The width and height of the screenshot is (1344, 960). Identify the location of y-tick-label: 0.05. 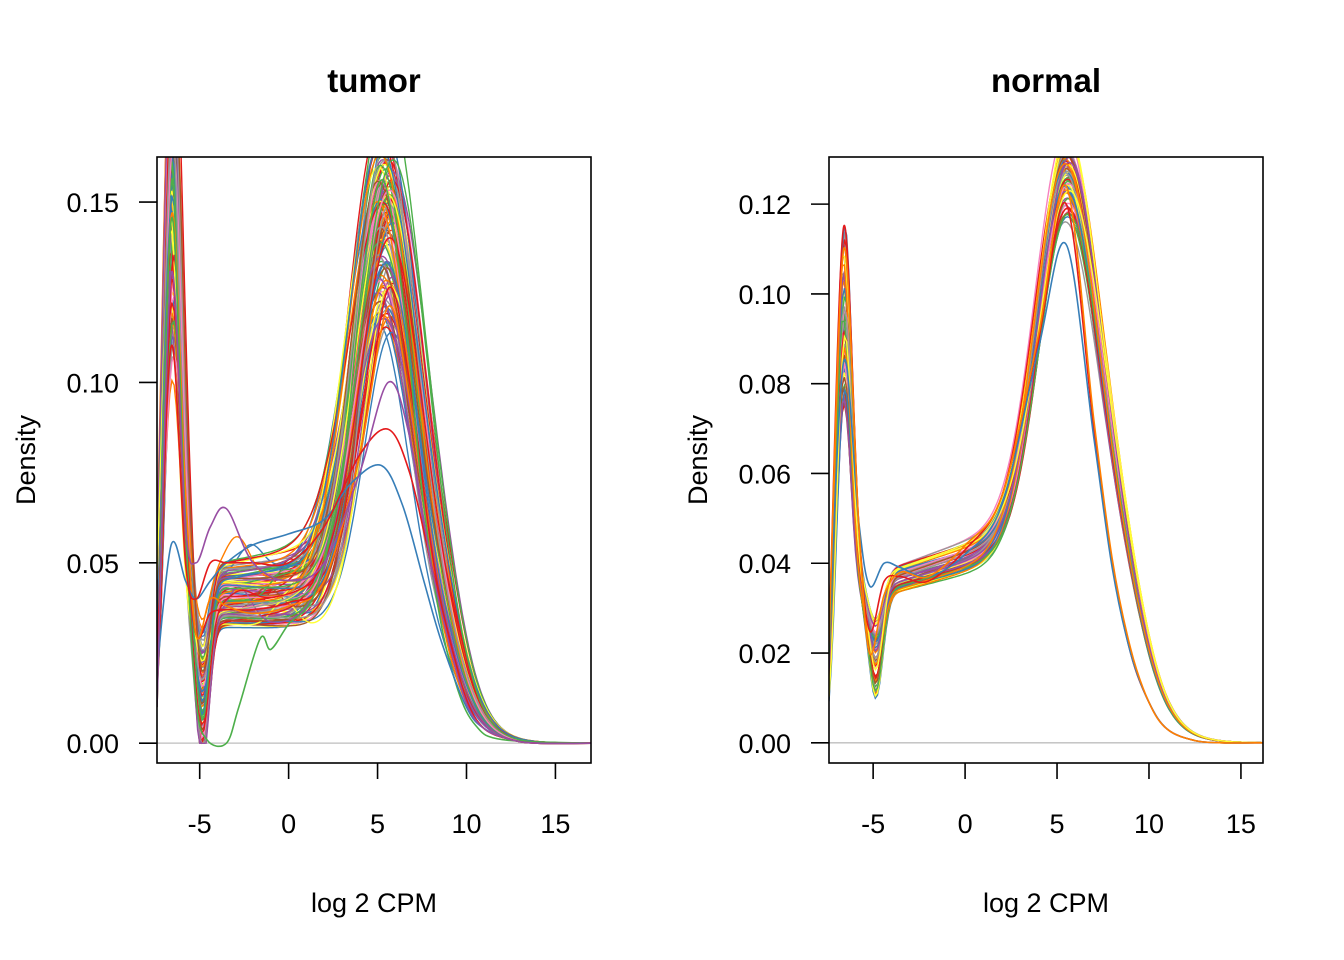
(92, 564).